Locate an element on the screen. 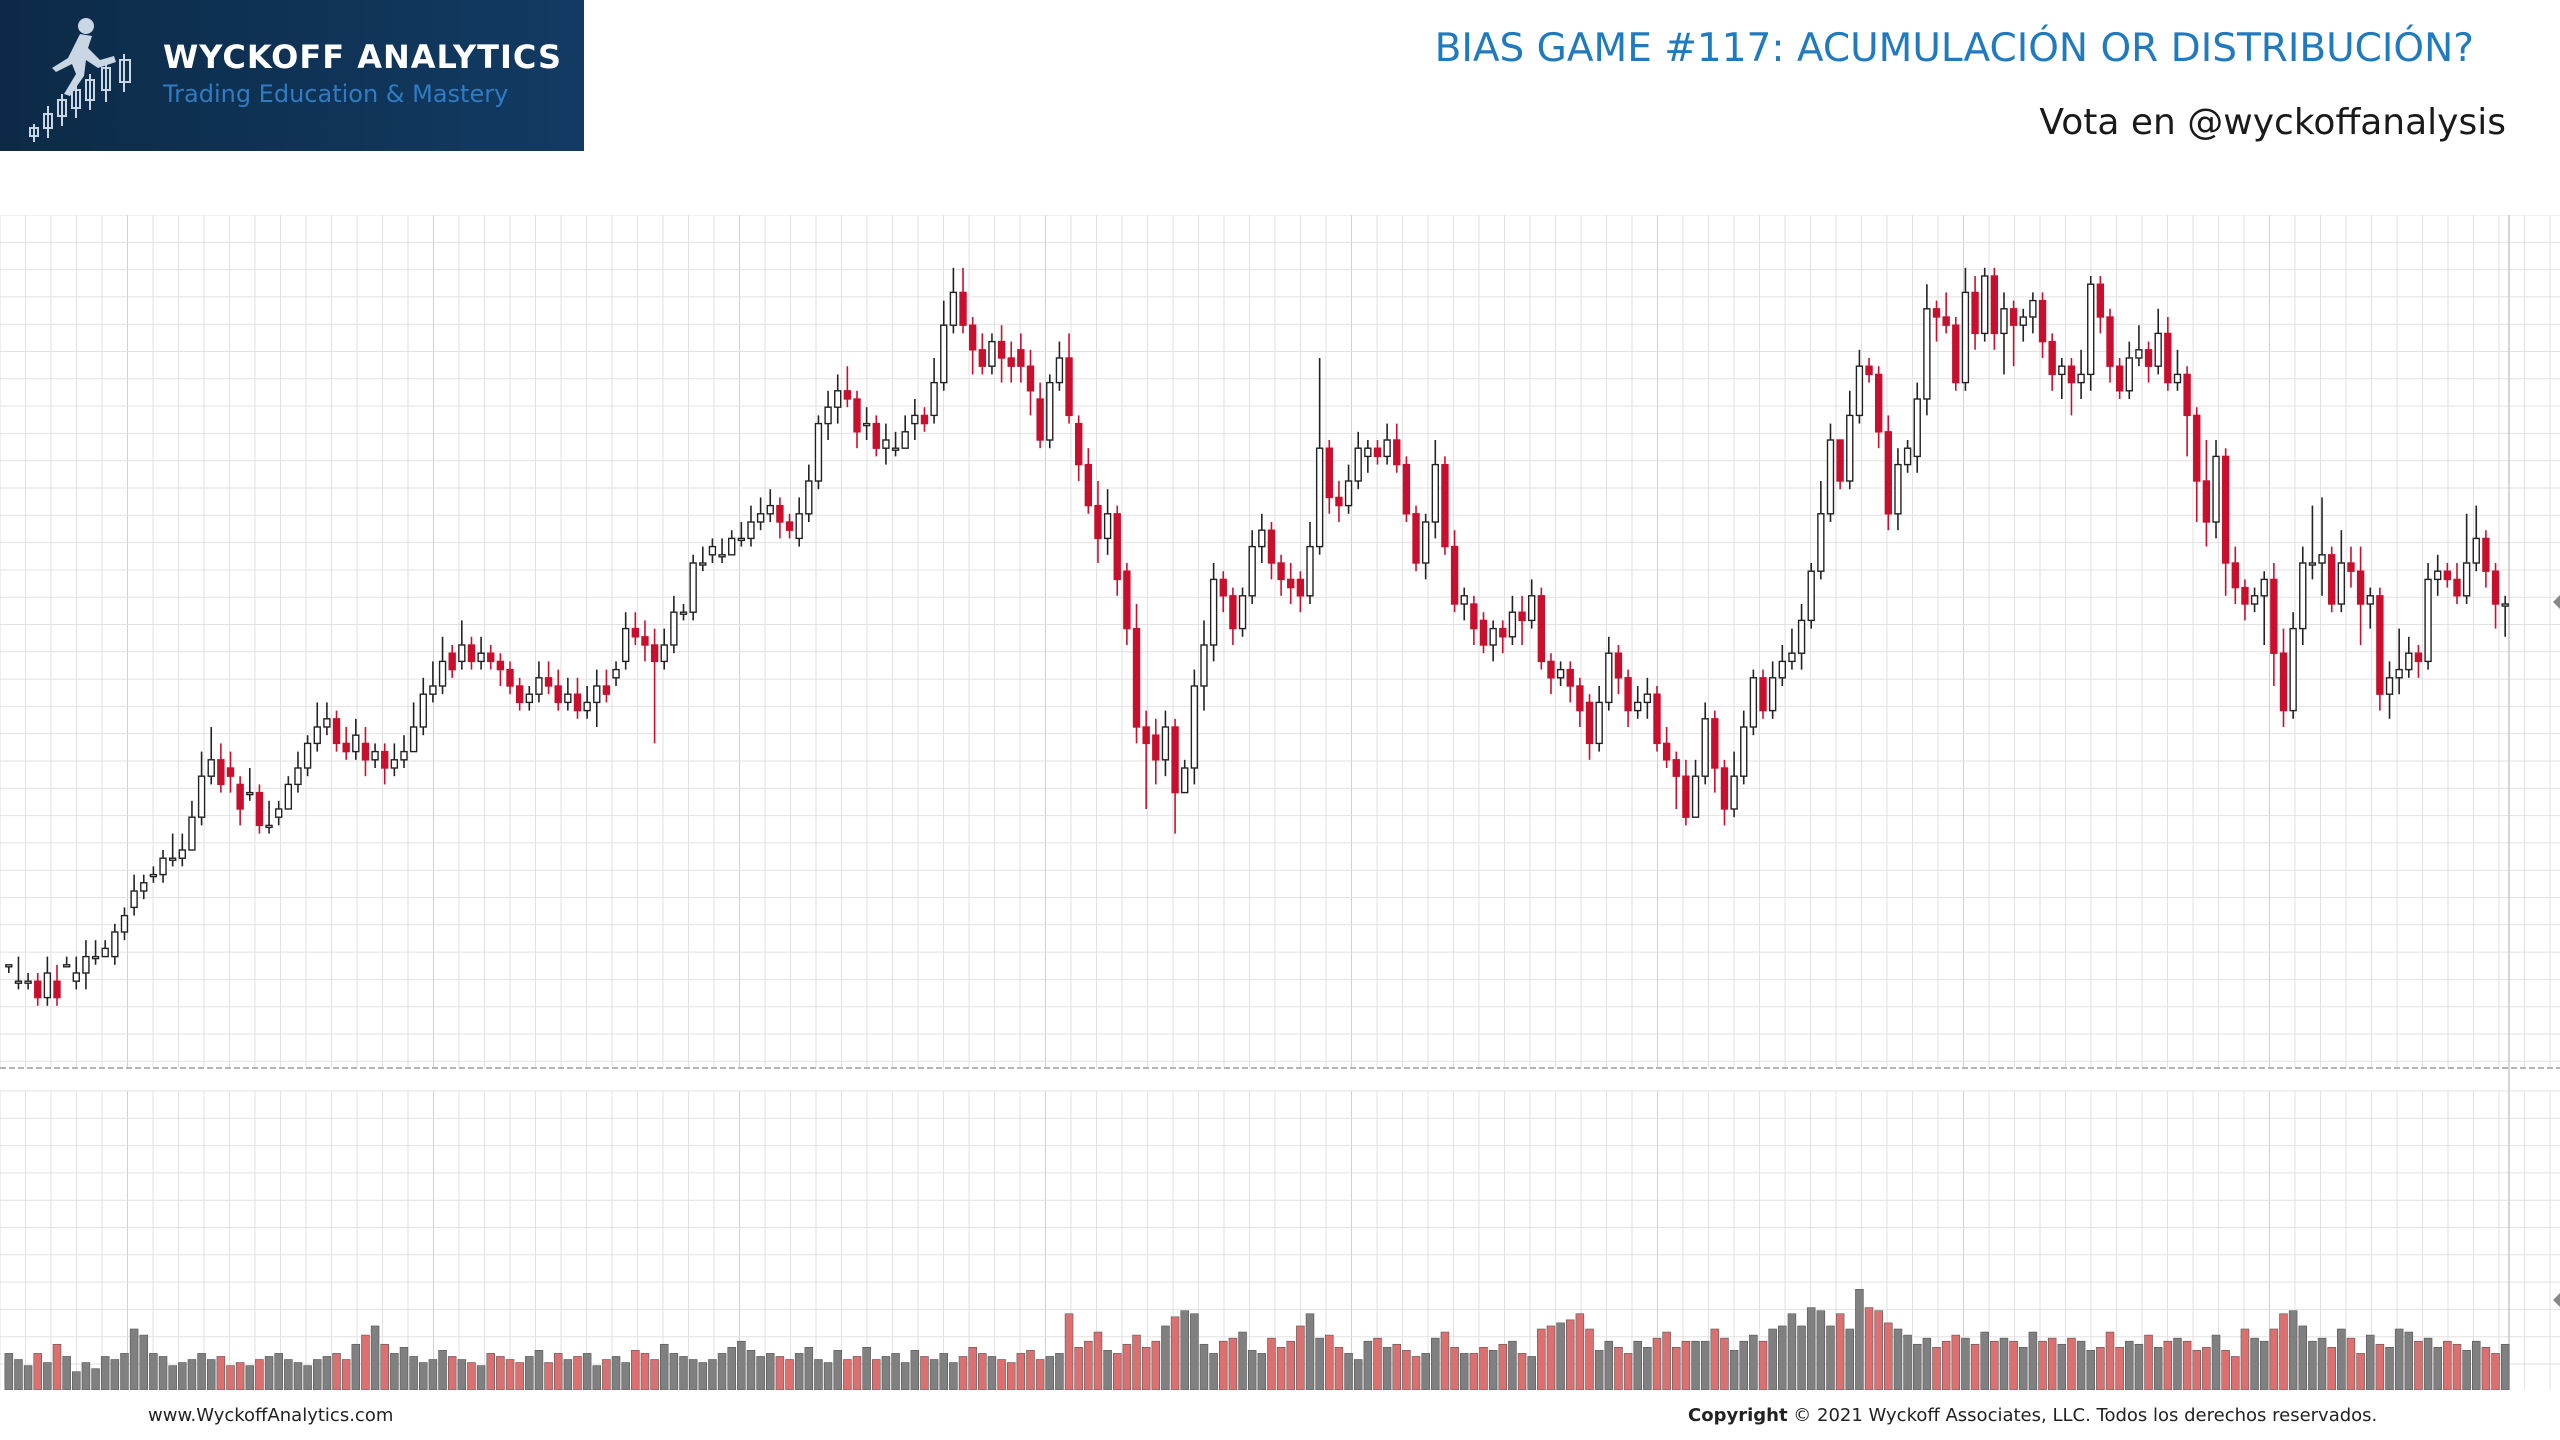 The height and width of the screenshot is (1440, 2560). footer-website: www.WyckoffAnalytics.com is located at coordinates (271, 1415).